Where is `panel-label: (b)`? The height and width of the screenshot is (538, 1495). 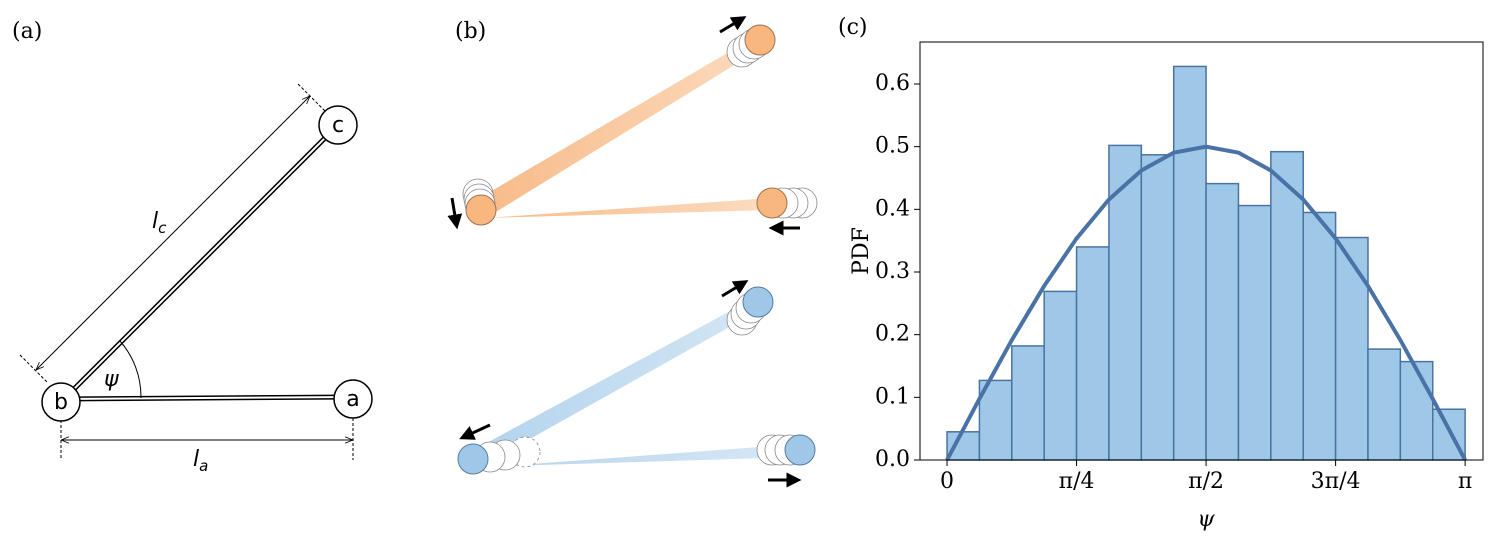
panel-label: (b) is located at coordinates (470, 31).